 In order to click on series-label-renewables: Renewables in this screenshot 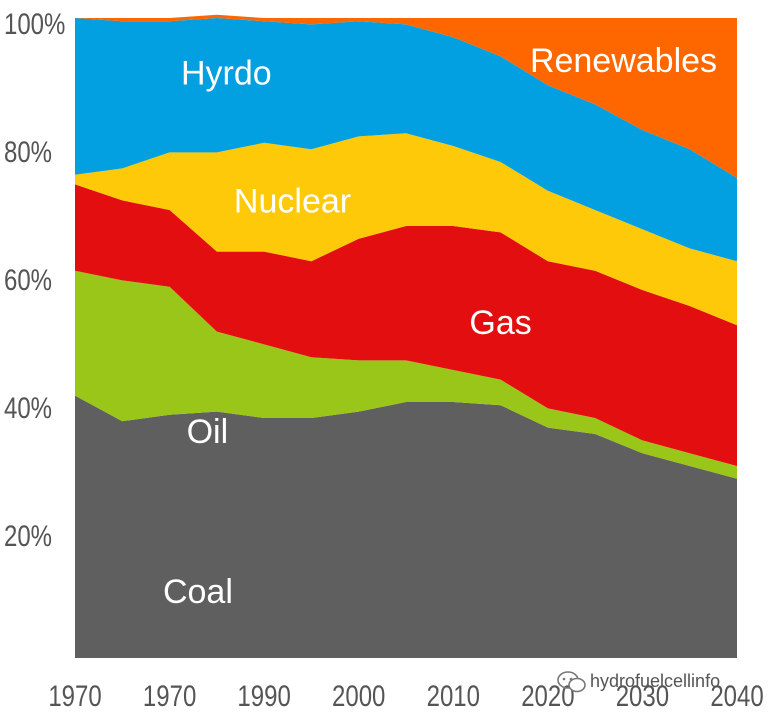, I will do `click(623, 61)`.